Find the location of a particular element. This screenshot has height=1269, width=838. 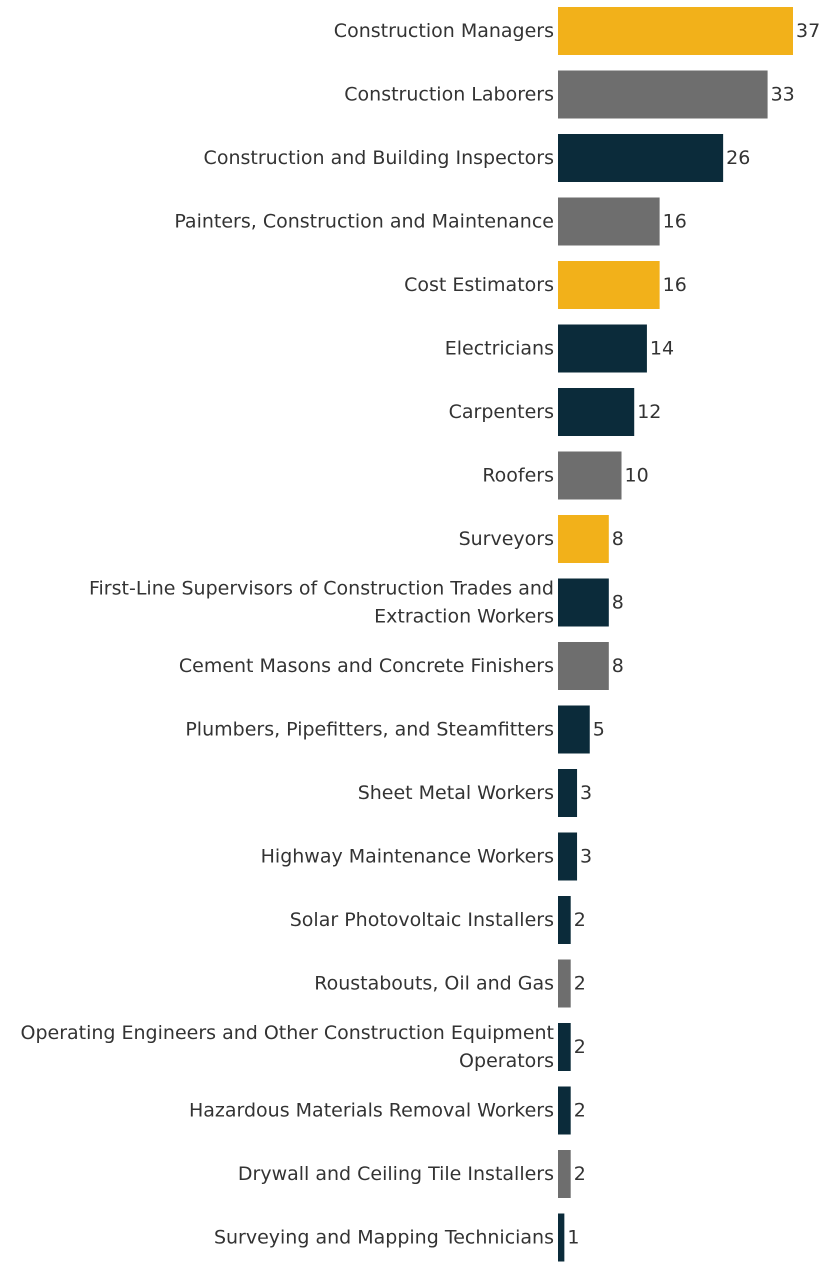

category-label-17: Hazardous Materials Removal Workers is located at coordinates (371, 1111).